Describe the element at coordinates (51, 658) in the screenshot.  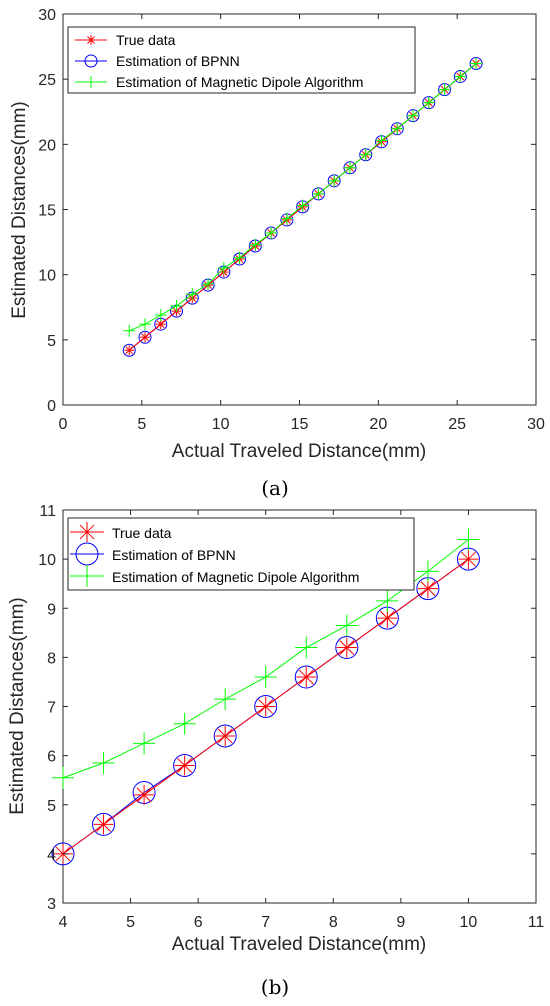
I see `y-tick-label: 8` at that location.